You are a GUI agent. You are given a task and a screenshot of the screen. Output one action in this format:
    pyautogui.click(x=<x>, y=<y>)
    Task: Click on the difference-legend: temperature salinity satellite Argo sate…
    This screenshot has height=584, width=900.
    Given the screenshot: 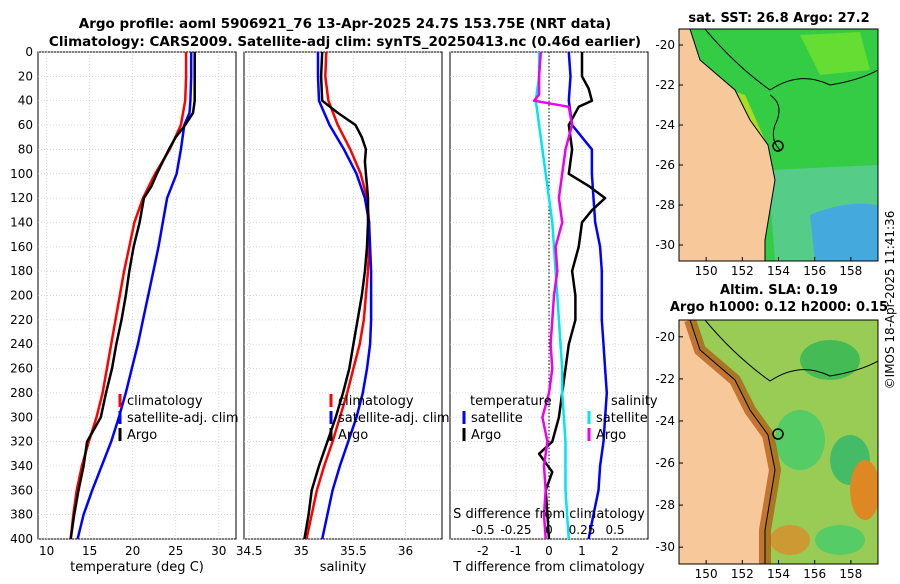 What is the action you would take?
    pyautogui.click(x=560, y=418)
    